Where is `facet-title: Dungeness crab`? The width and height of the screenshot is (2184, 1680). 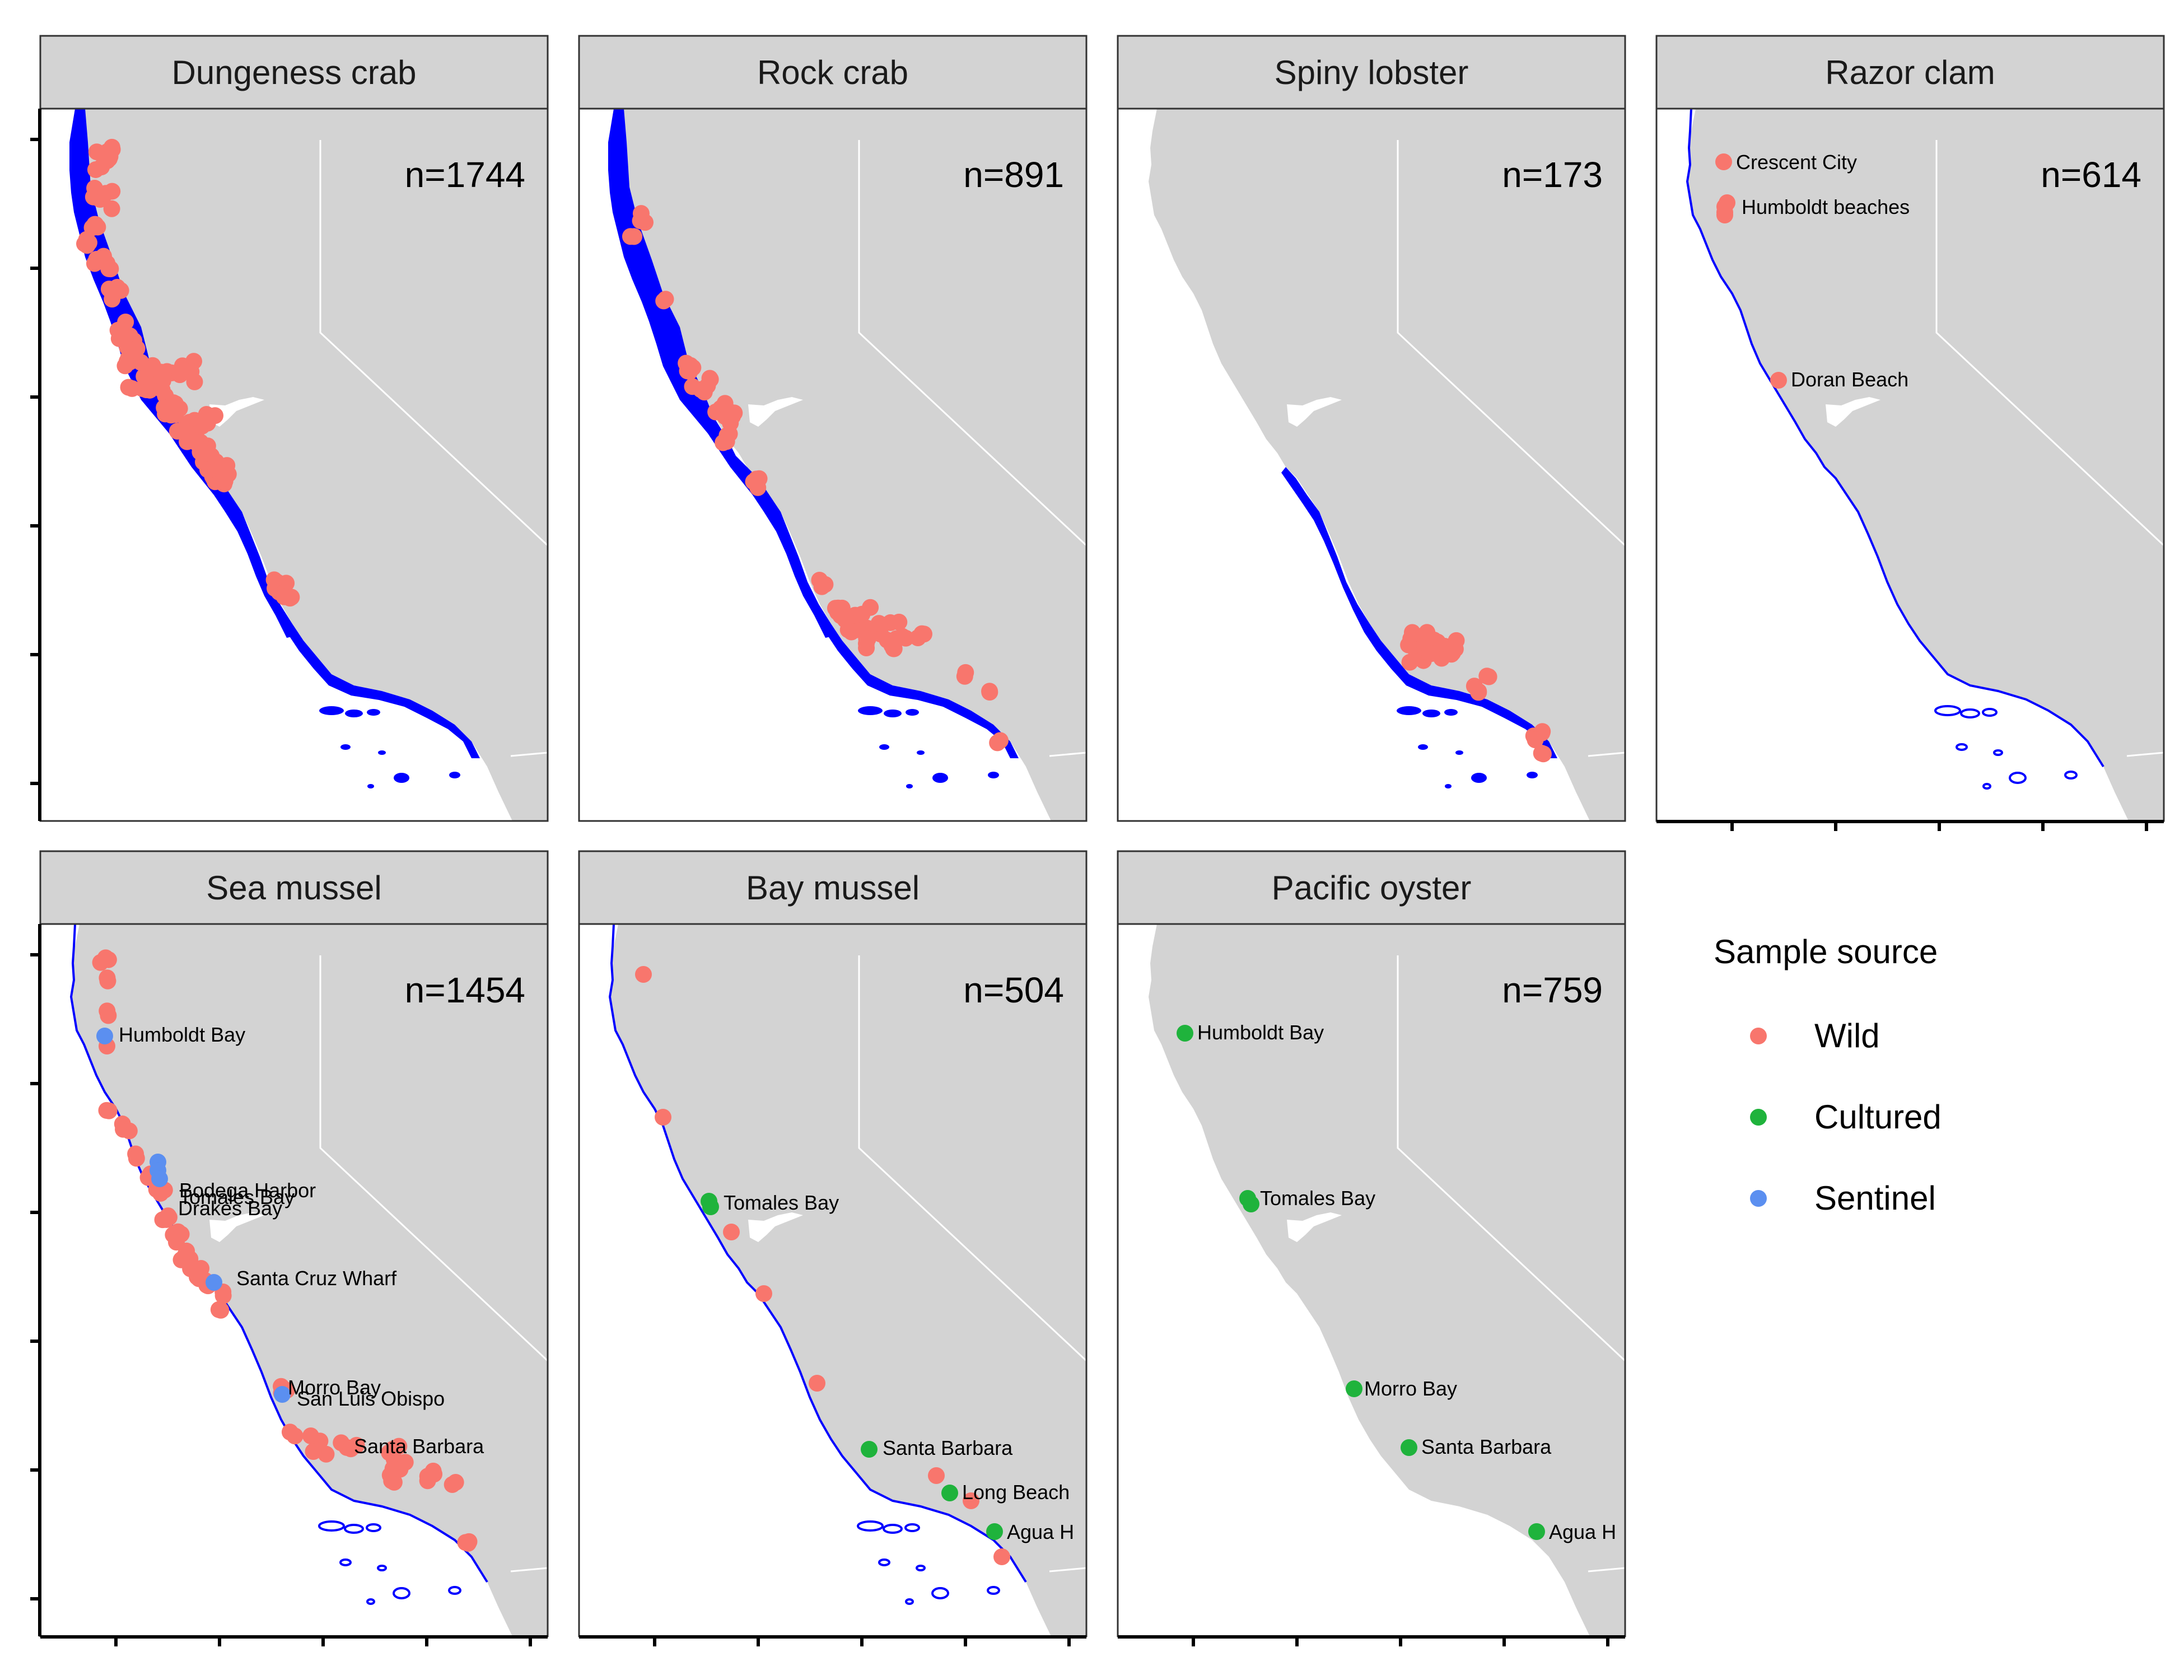
facet-title: Dungeness crab is located at coordinates (295, 73).